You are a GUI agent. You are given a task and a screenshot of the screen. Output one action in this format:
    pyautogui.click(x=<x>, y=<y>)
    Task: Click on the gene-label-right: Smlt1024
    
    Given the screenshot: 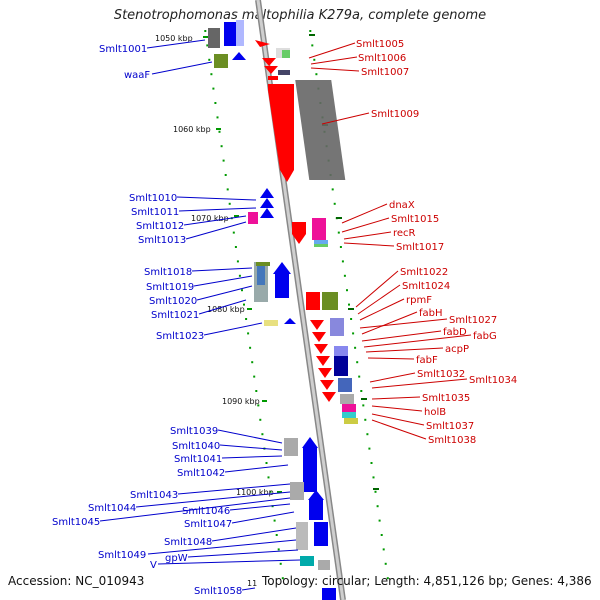 What is the action you would take?
    pyautogui.click(x=426, y=286)
    